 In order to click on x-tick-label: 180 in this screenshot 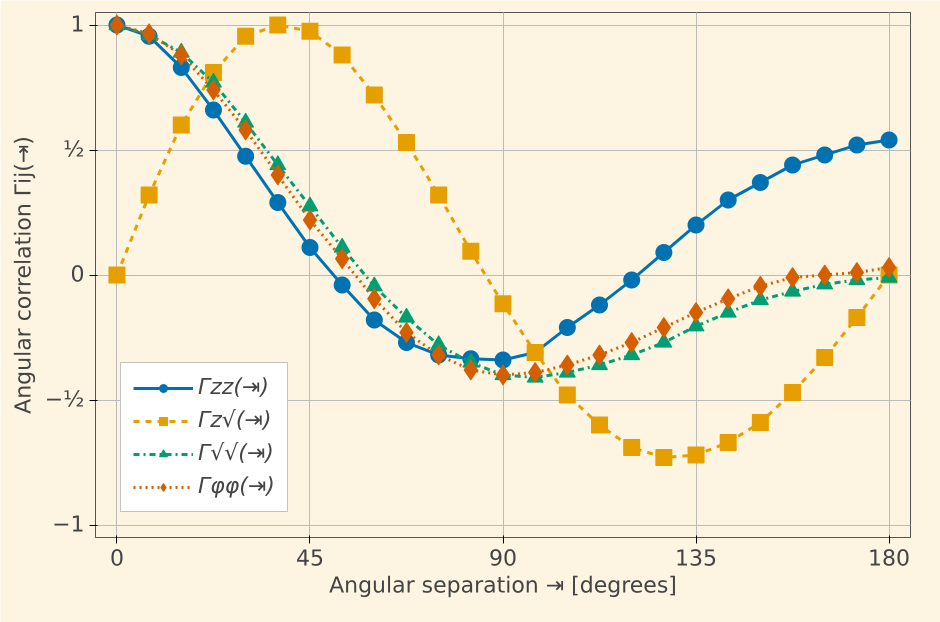, I will do `click(889, 559)`.